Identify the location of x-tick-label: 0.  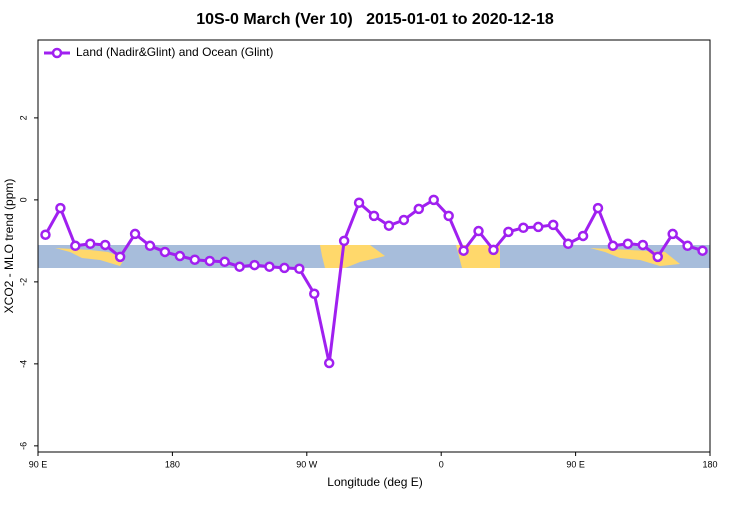
(441, 464).